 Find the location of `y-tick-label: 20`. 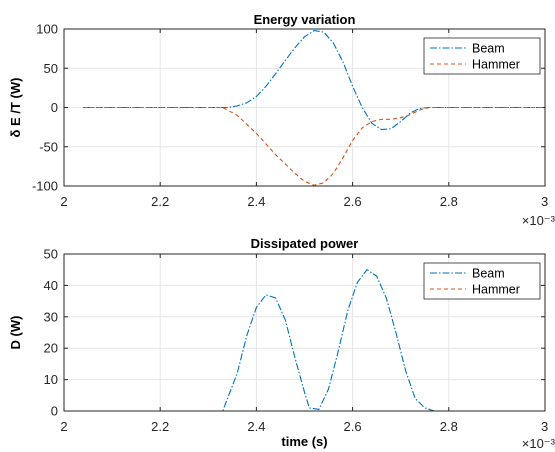

y-tick-label: 20 is located at coordinates (51, 348).